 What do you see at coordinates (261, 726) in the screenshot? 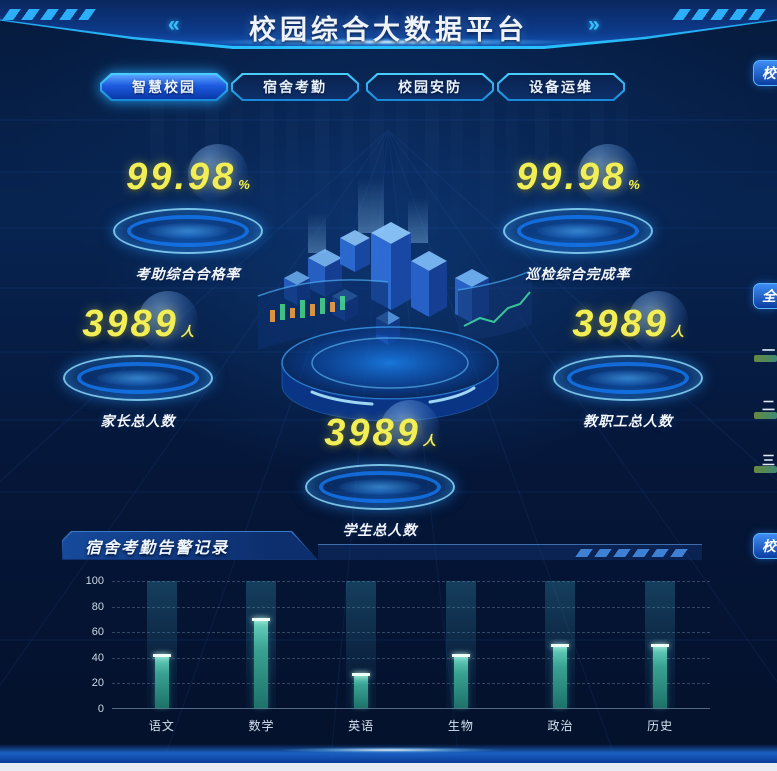
I see `chart-category-label: 数学` at bounding box center [261, 726].